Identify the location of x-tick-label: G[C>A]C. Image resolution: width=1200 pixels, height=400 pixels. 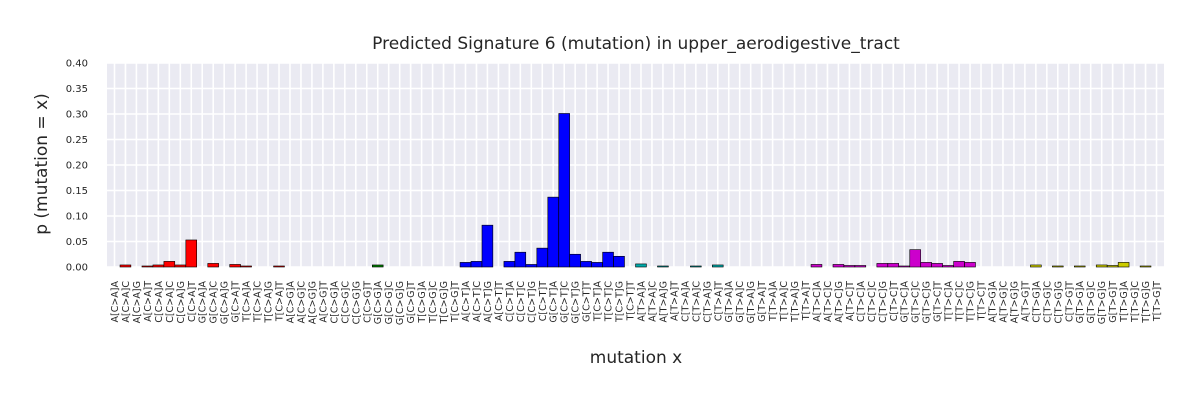
(214, 302).